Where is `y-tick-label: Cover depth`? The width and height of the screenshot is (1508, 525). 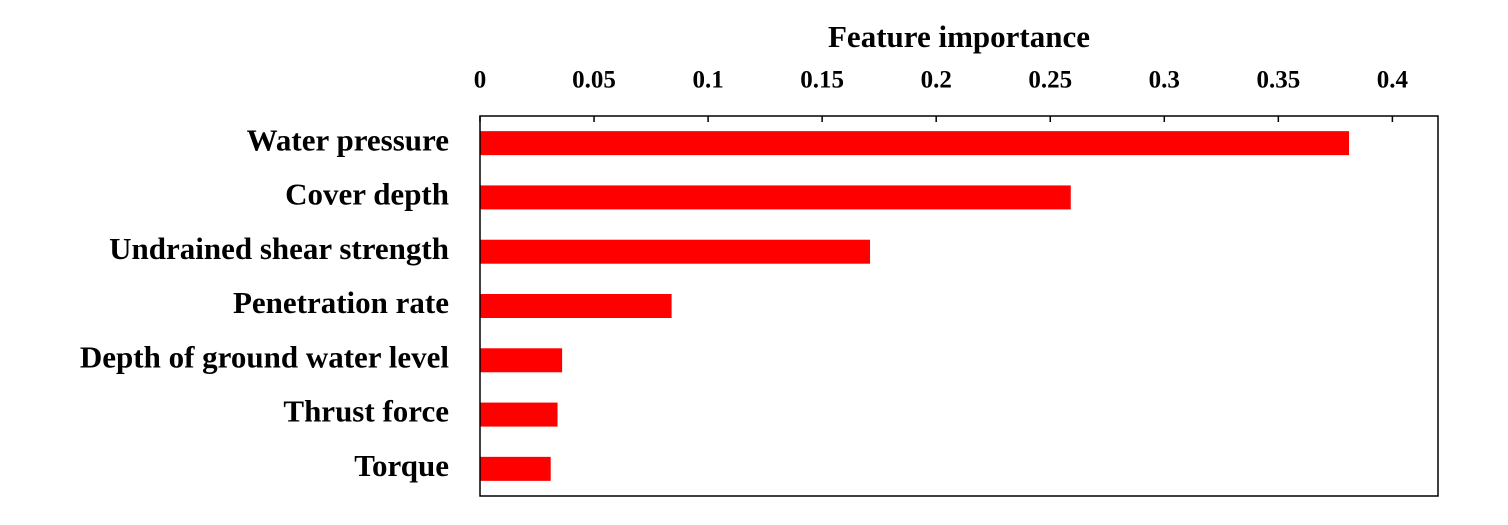
y-tick-label: Cover depth is located at coordinates (367, 194).